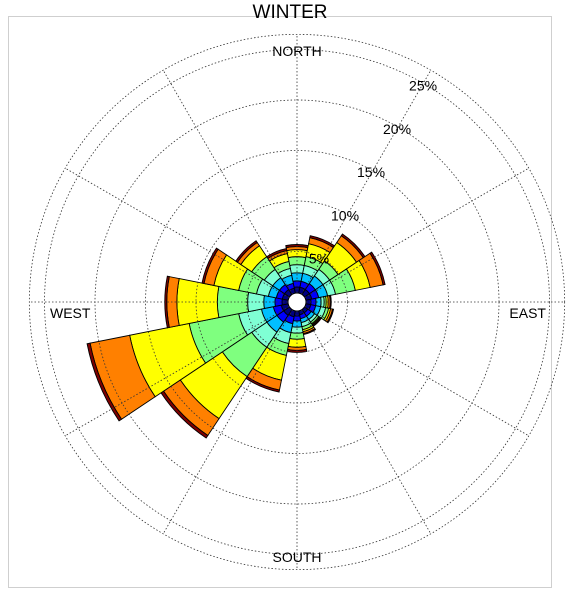  Describe the element at coordinates (397, 129) in the screenshot. I see `ring-label: 20%` at that location.